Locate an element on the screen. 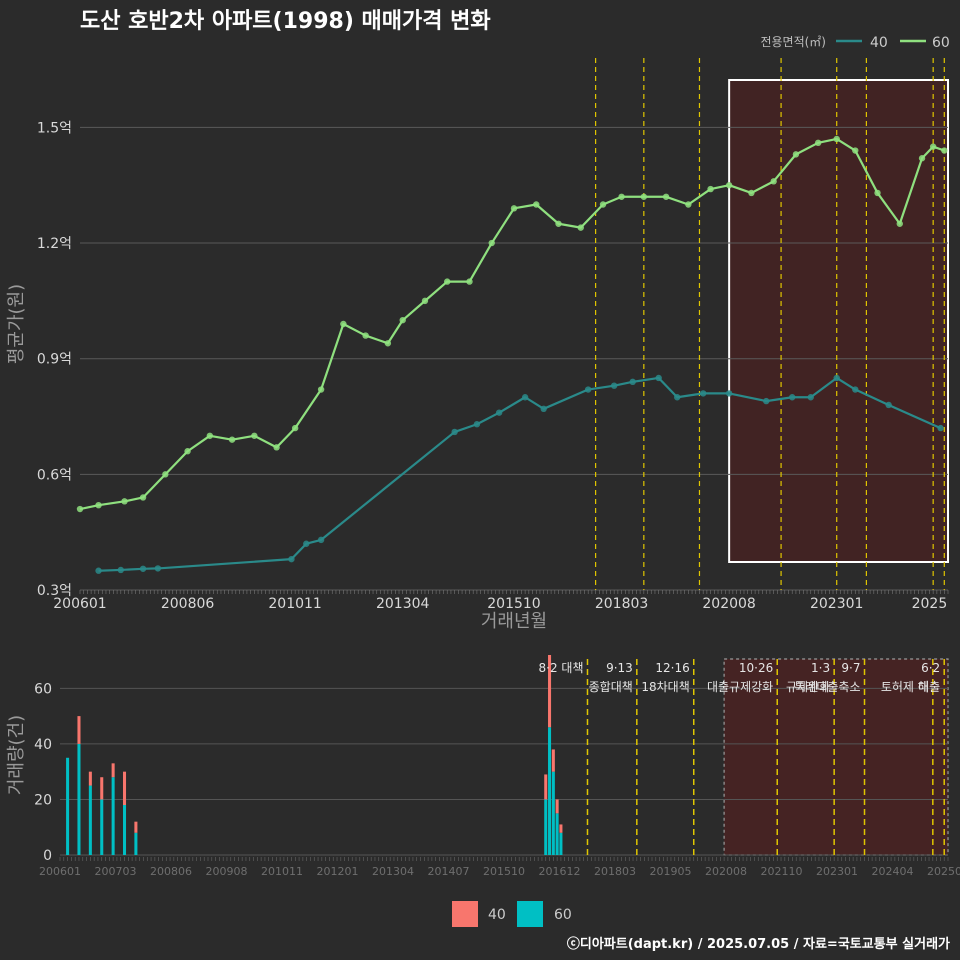 This screenshot has height=960, width=960. x-tick-label: 202008 is located at coordinates (728, 604).